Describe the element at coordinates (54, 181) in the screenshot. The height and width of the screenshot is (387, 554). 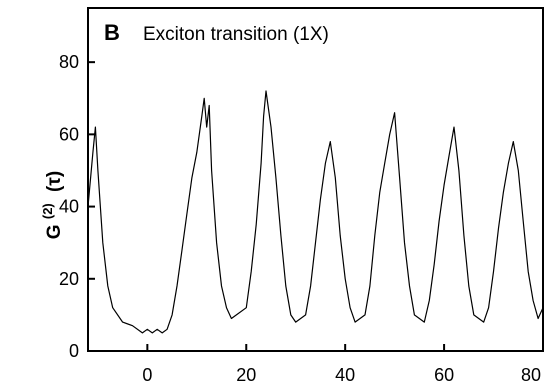
I see `y-axis-label-arg: (τ)` at that location.